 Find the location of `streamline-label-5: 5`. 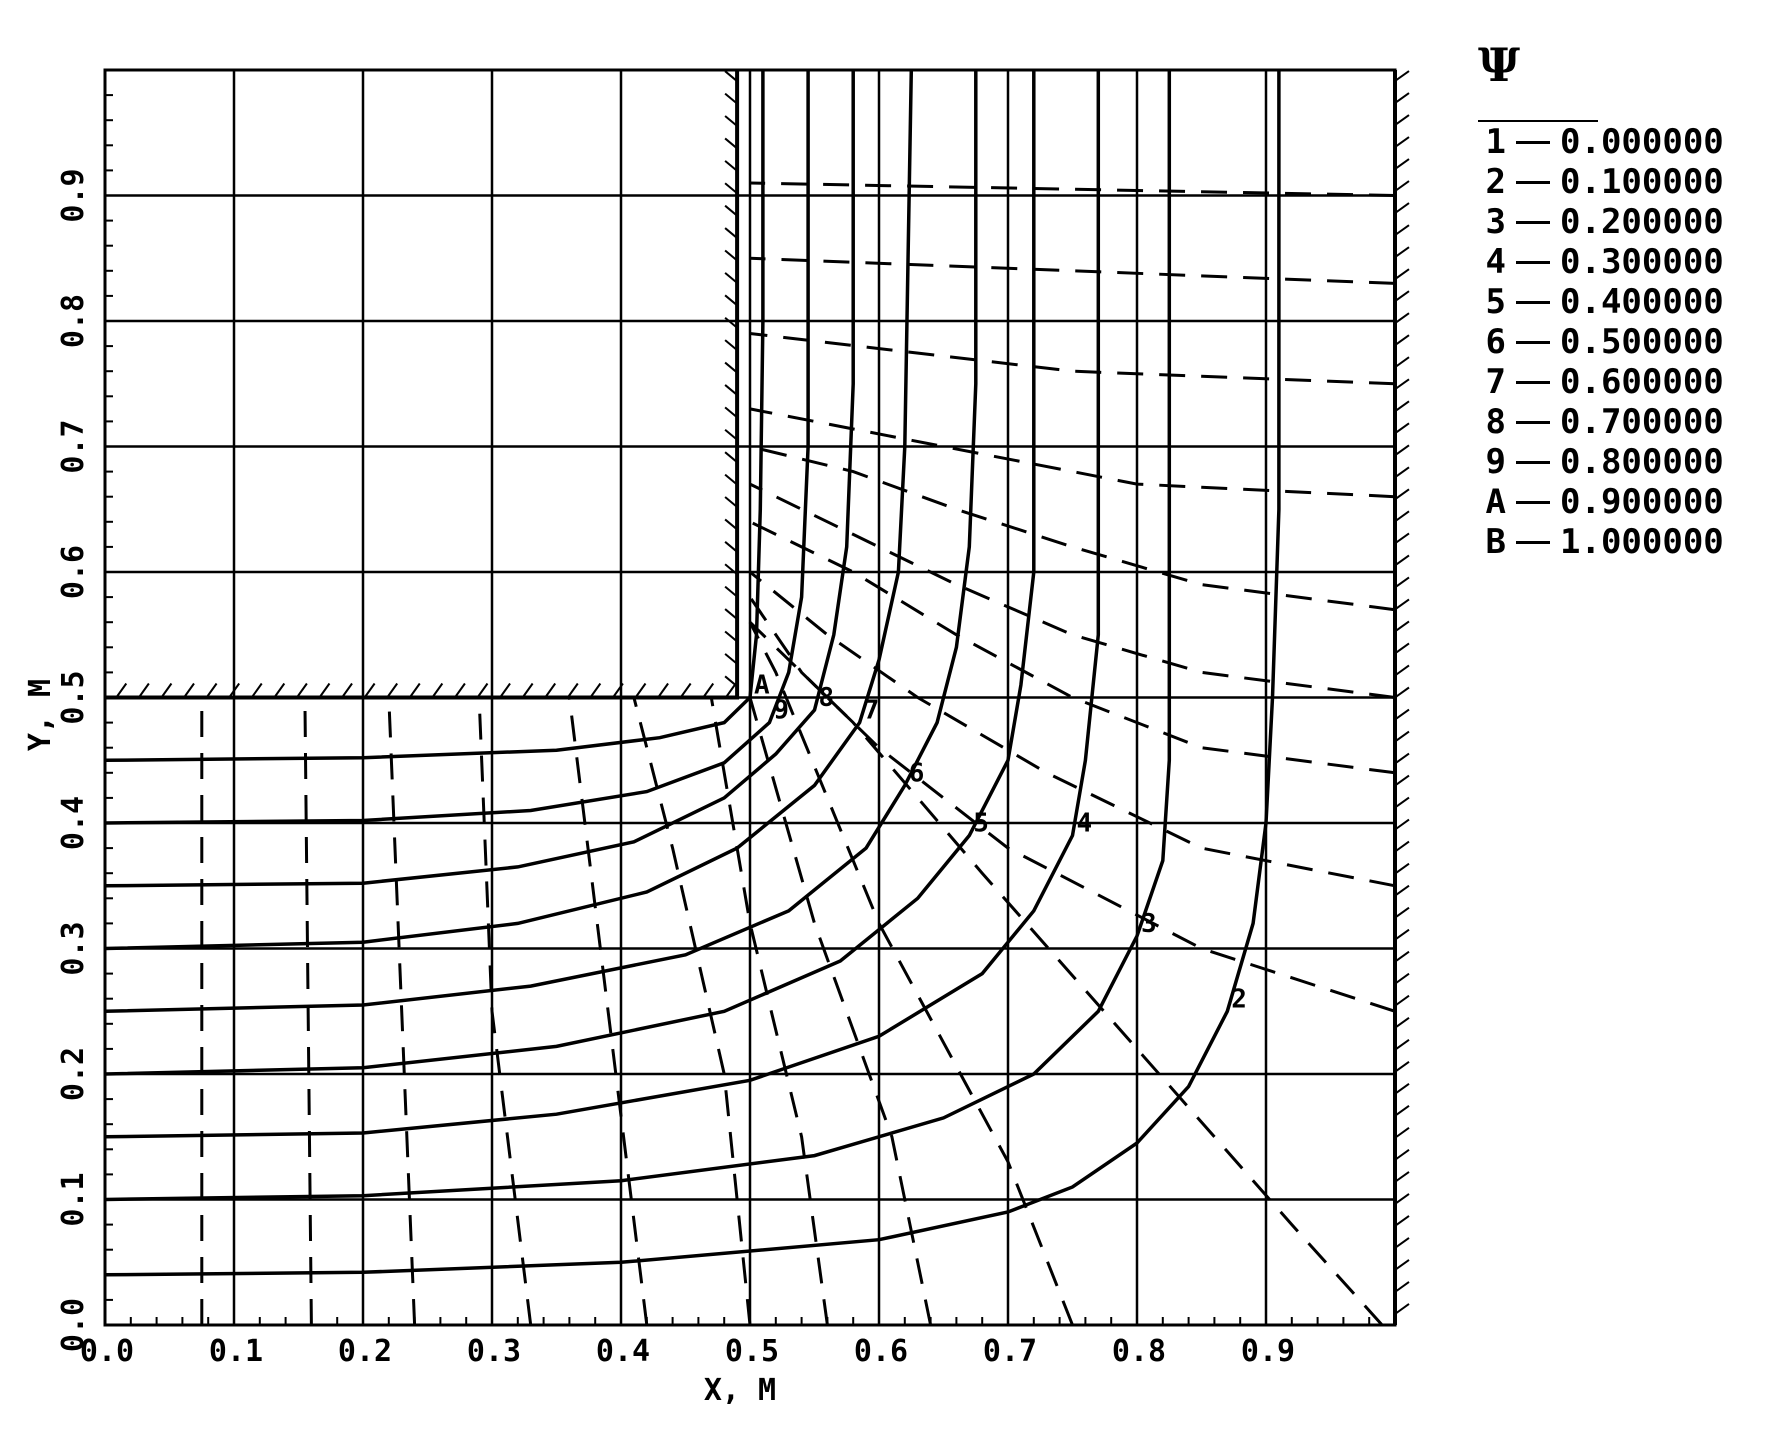

streamline-label-5: 5 is located at coordinates (981, 824).